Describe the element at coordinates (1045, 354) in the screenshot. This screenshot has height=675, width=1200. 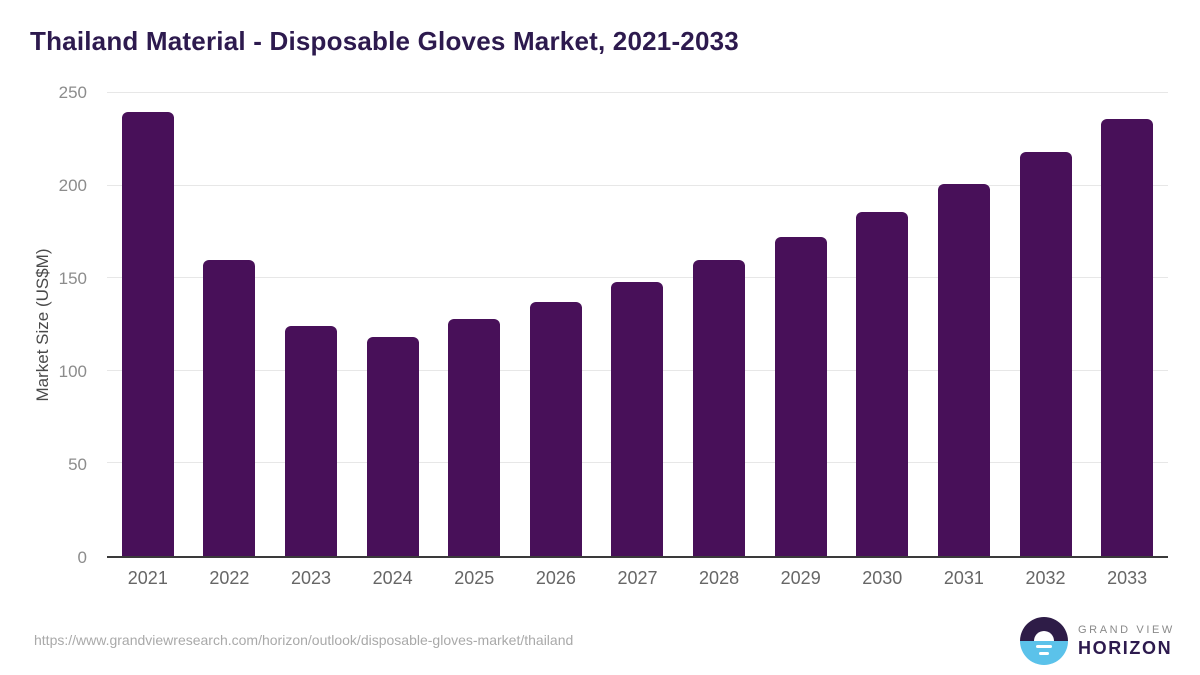
I see `bar-2032` at that location.